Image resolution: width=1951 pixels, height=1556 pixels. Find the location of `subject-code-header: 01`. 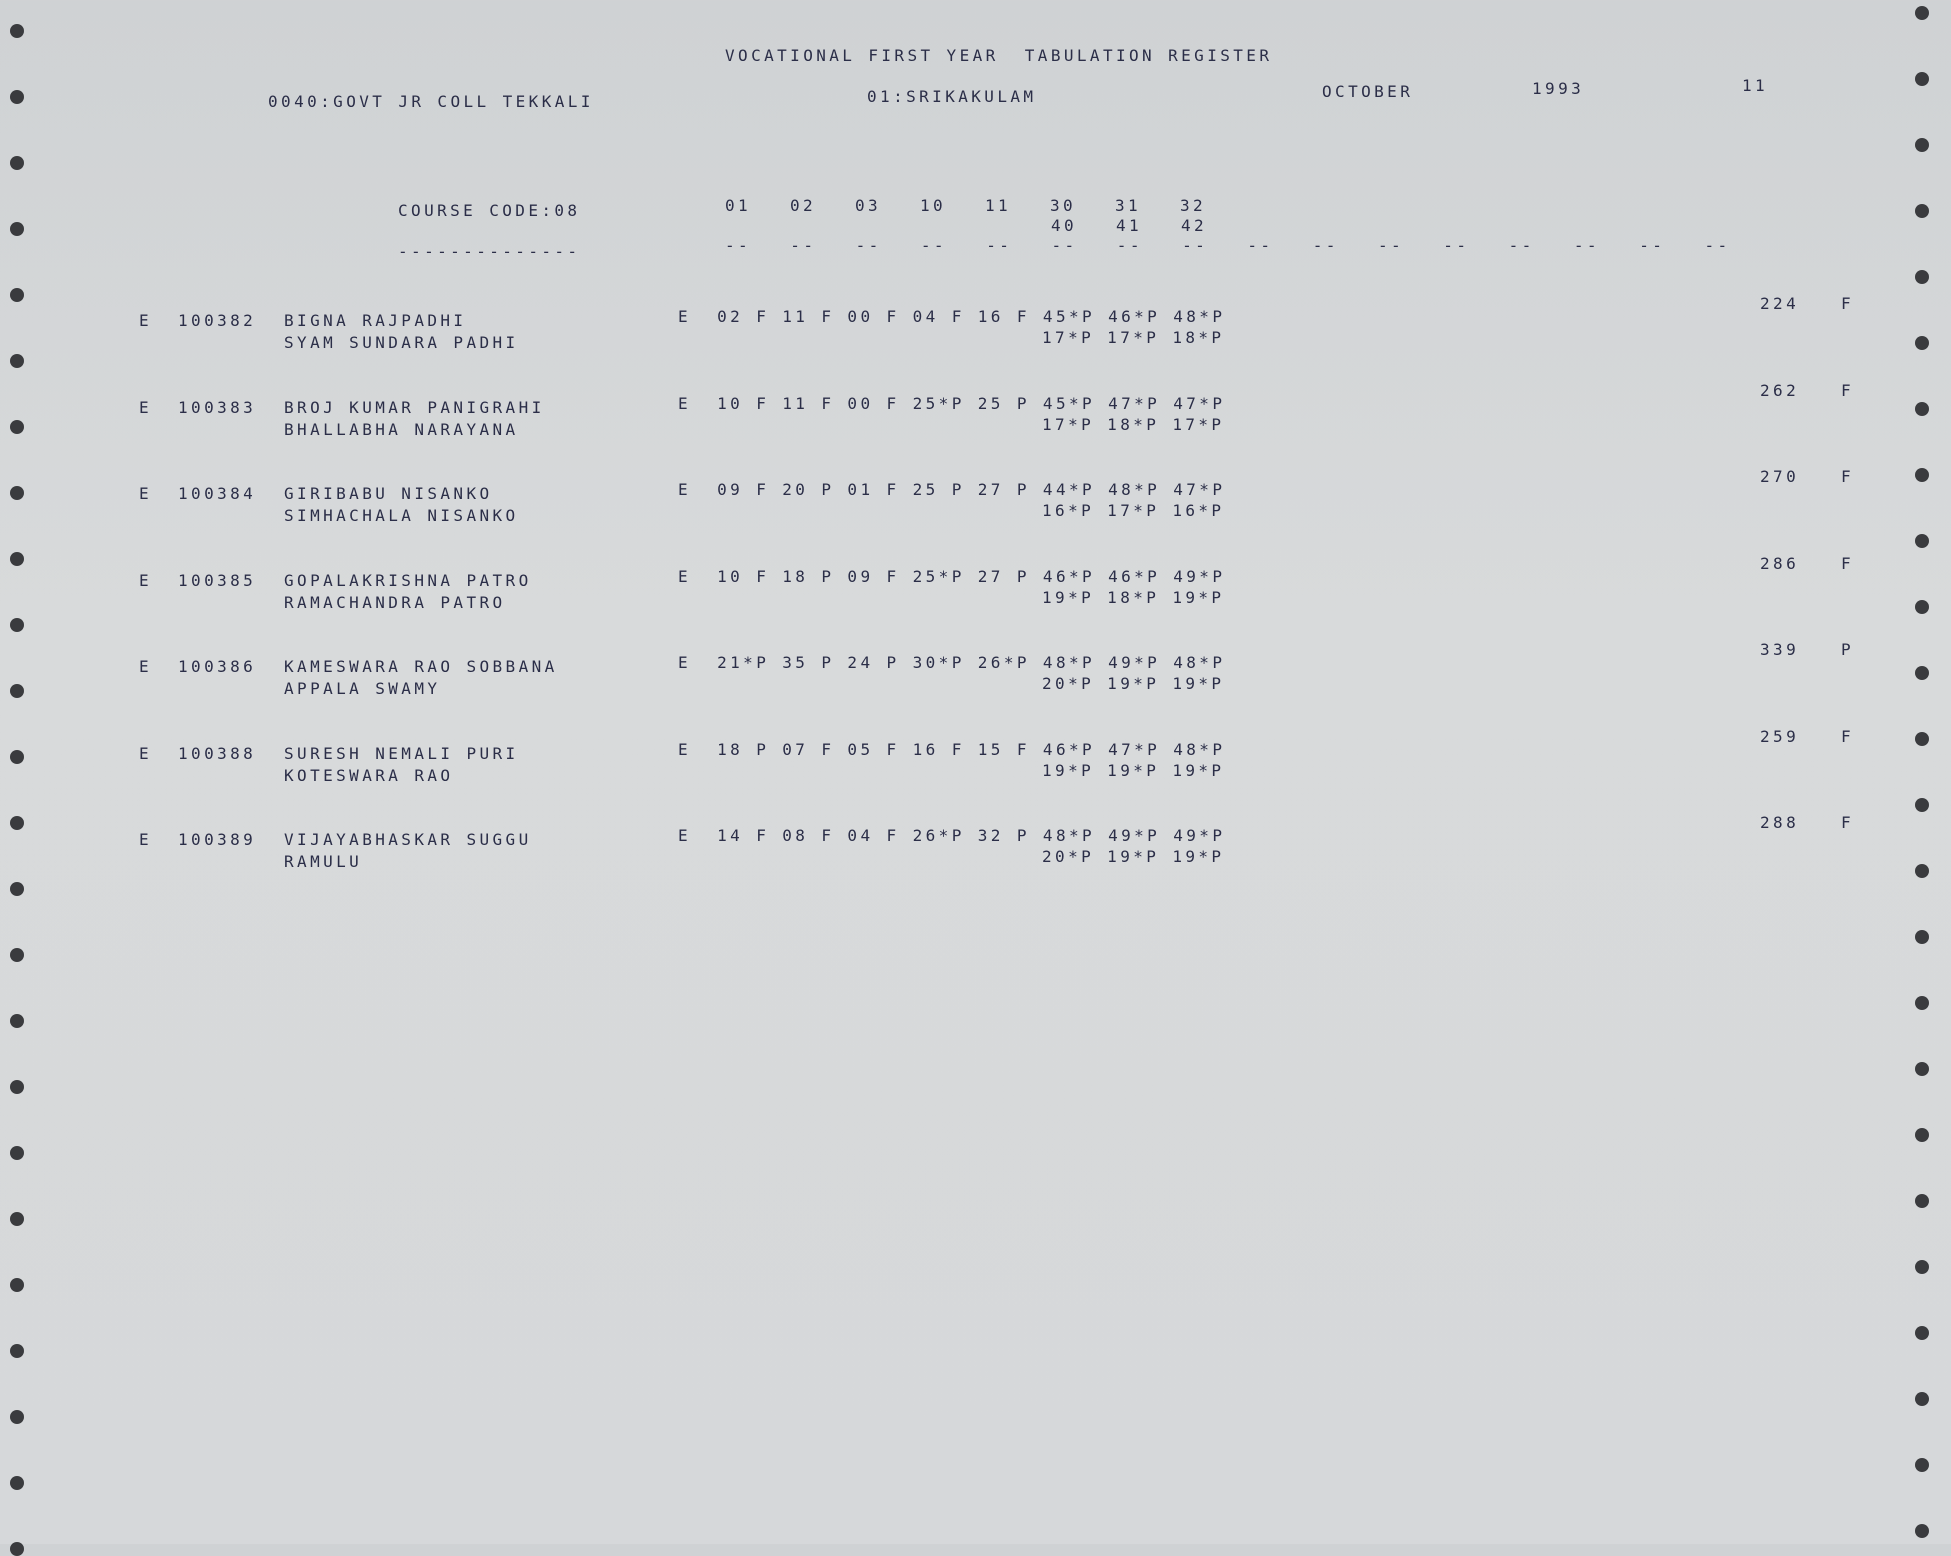

subject-code-header: 01 is located at coordinates (738, 205).